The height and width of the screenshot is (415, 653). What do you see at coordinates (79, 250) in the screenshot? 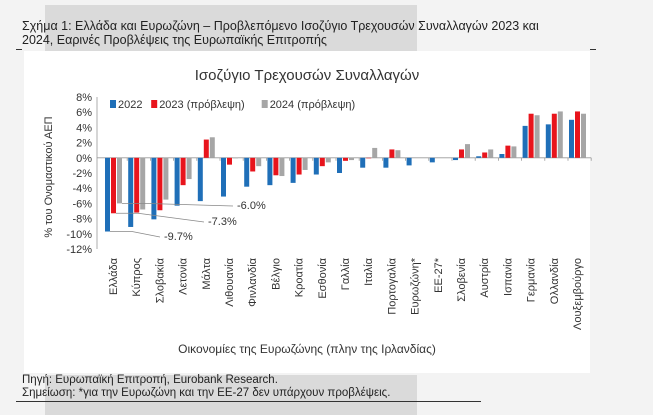
I see `y-tick-label: -12%` at bounding box center [79, 250].